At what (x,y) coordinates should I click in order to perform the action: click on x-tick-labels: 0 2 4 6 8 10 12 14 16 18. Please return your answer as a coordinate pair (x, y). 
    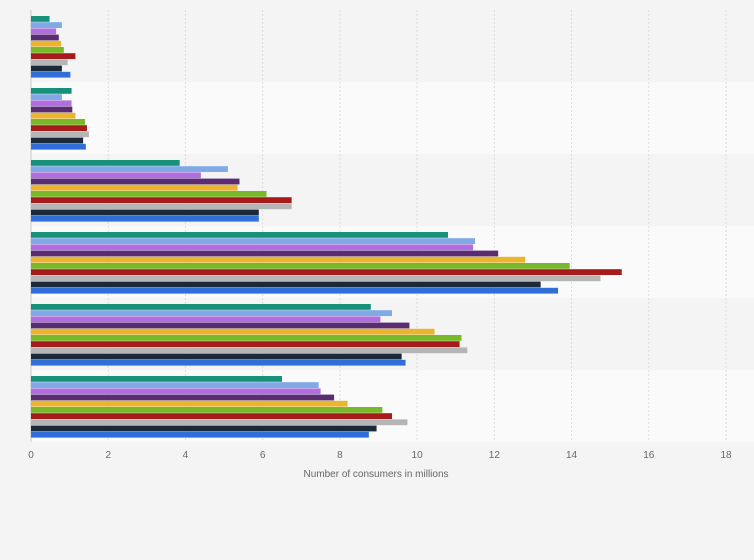
    Looking at the image, I should click on (380, 455).